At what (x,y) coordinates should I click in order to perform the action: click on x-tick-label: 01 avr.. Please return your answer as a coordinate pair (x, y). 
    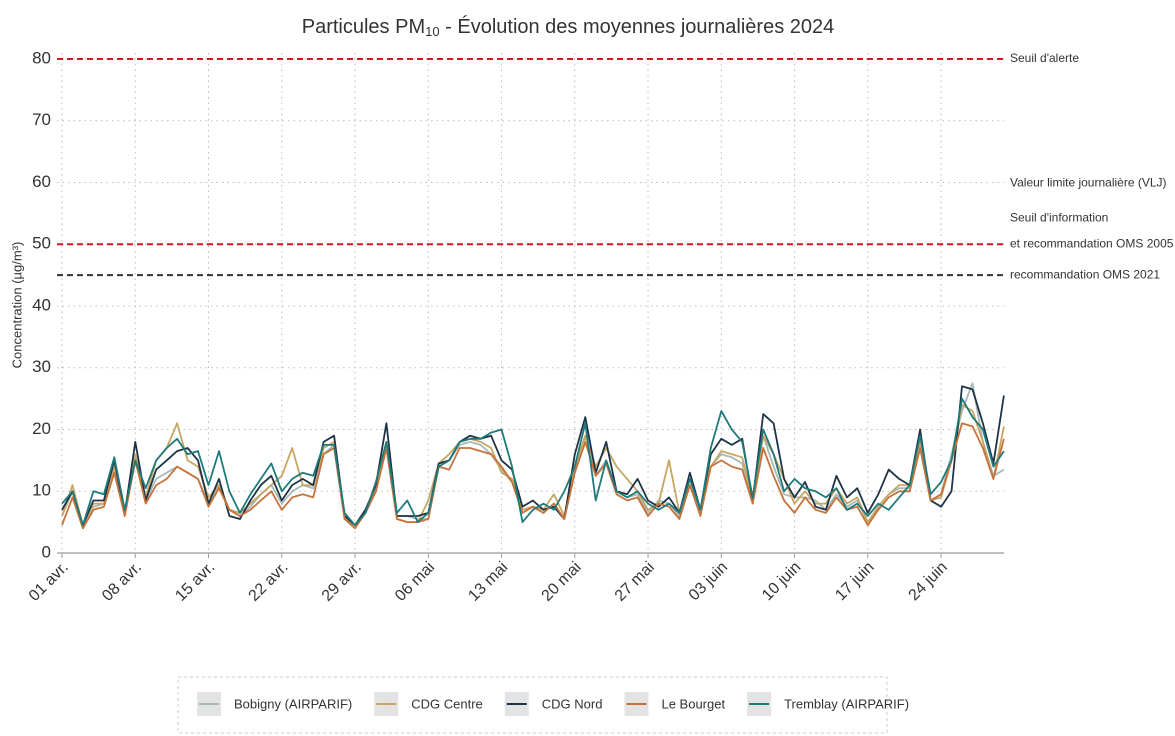
    Looking at the image, I should click on (49, 582).